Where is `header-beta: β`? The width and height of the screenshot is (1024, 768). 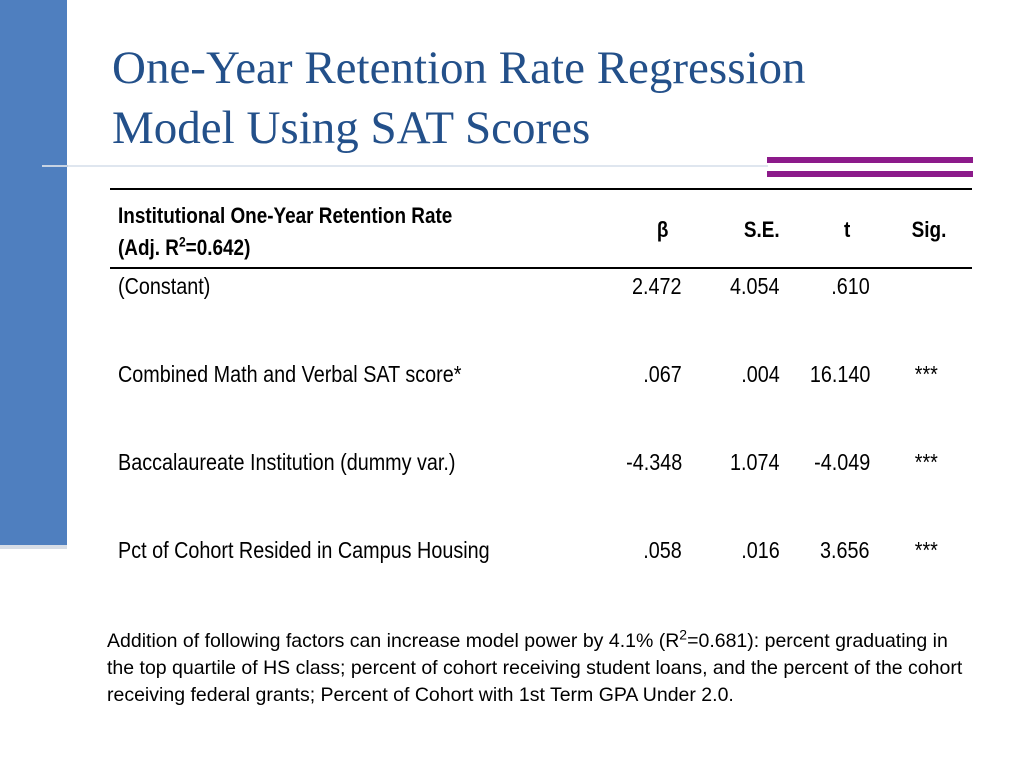
header-beta: β is located at coordinates (662, 229).